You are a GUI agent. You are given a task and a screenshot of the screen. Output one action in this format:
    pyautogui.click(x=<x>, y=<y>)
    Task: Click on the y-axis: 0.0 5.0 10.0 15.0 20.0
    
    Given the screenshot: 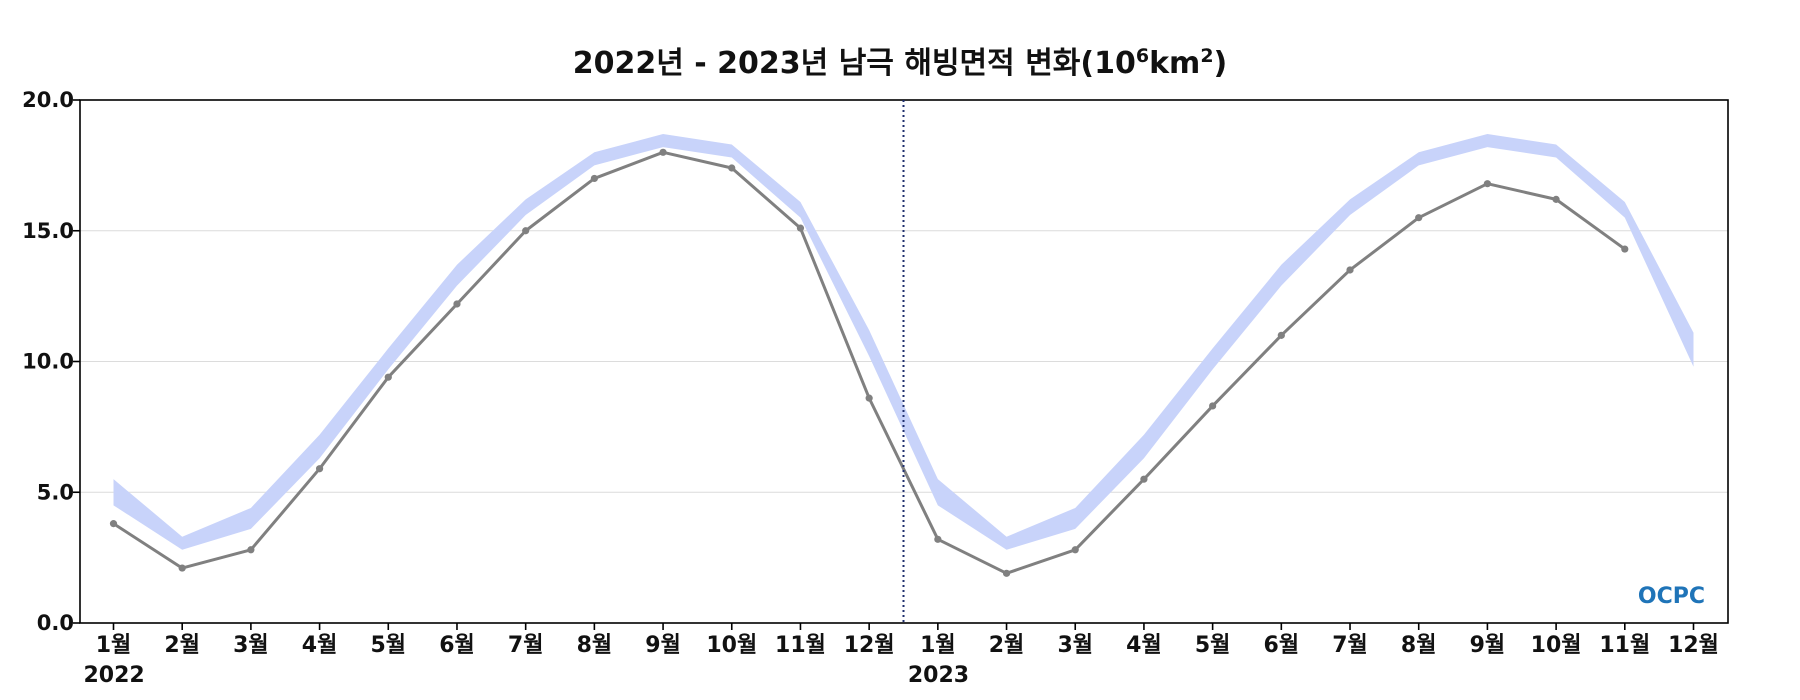 What is the action you would take?
    pyautogui.click(x=51, y=361)
    